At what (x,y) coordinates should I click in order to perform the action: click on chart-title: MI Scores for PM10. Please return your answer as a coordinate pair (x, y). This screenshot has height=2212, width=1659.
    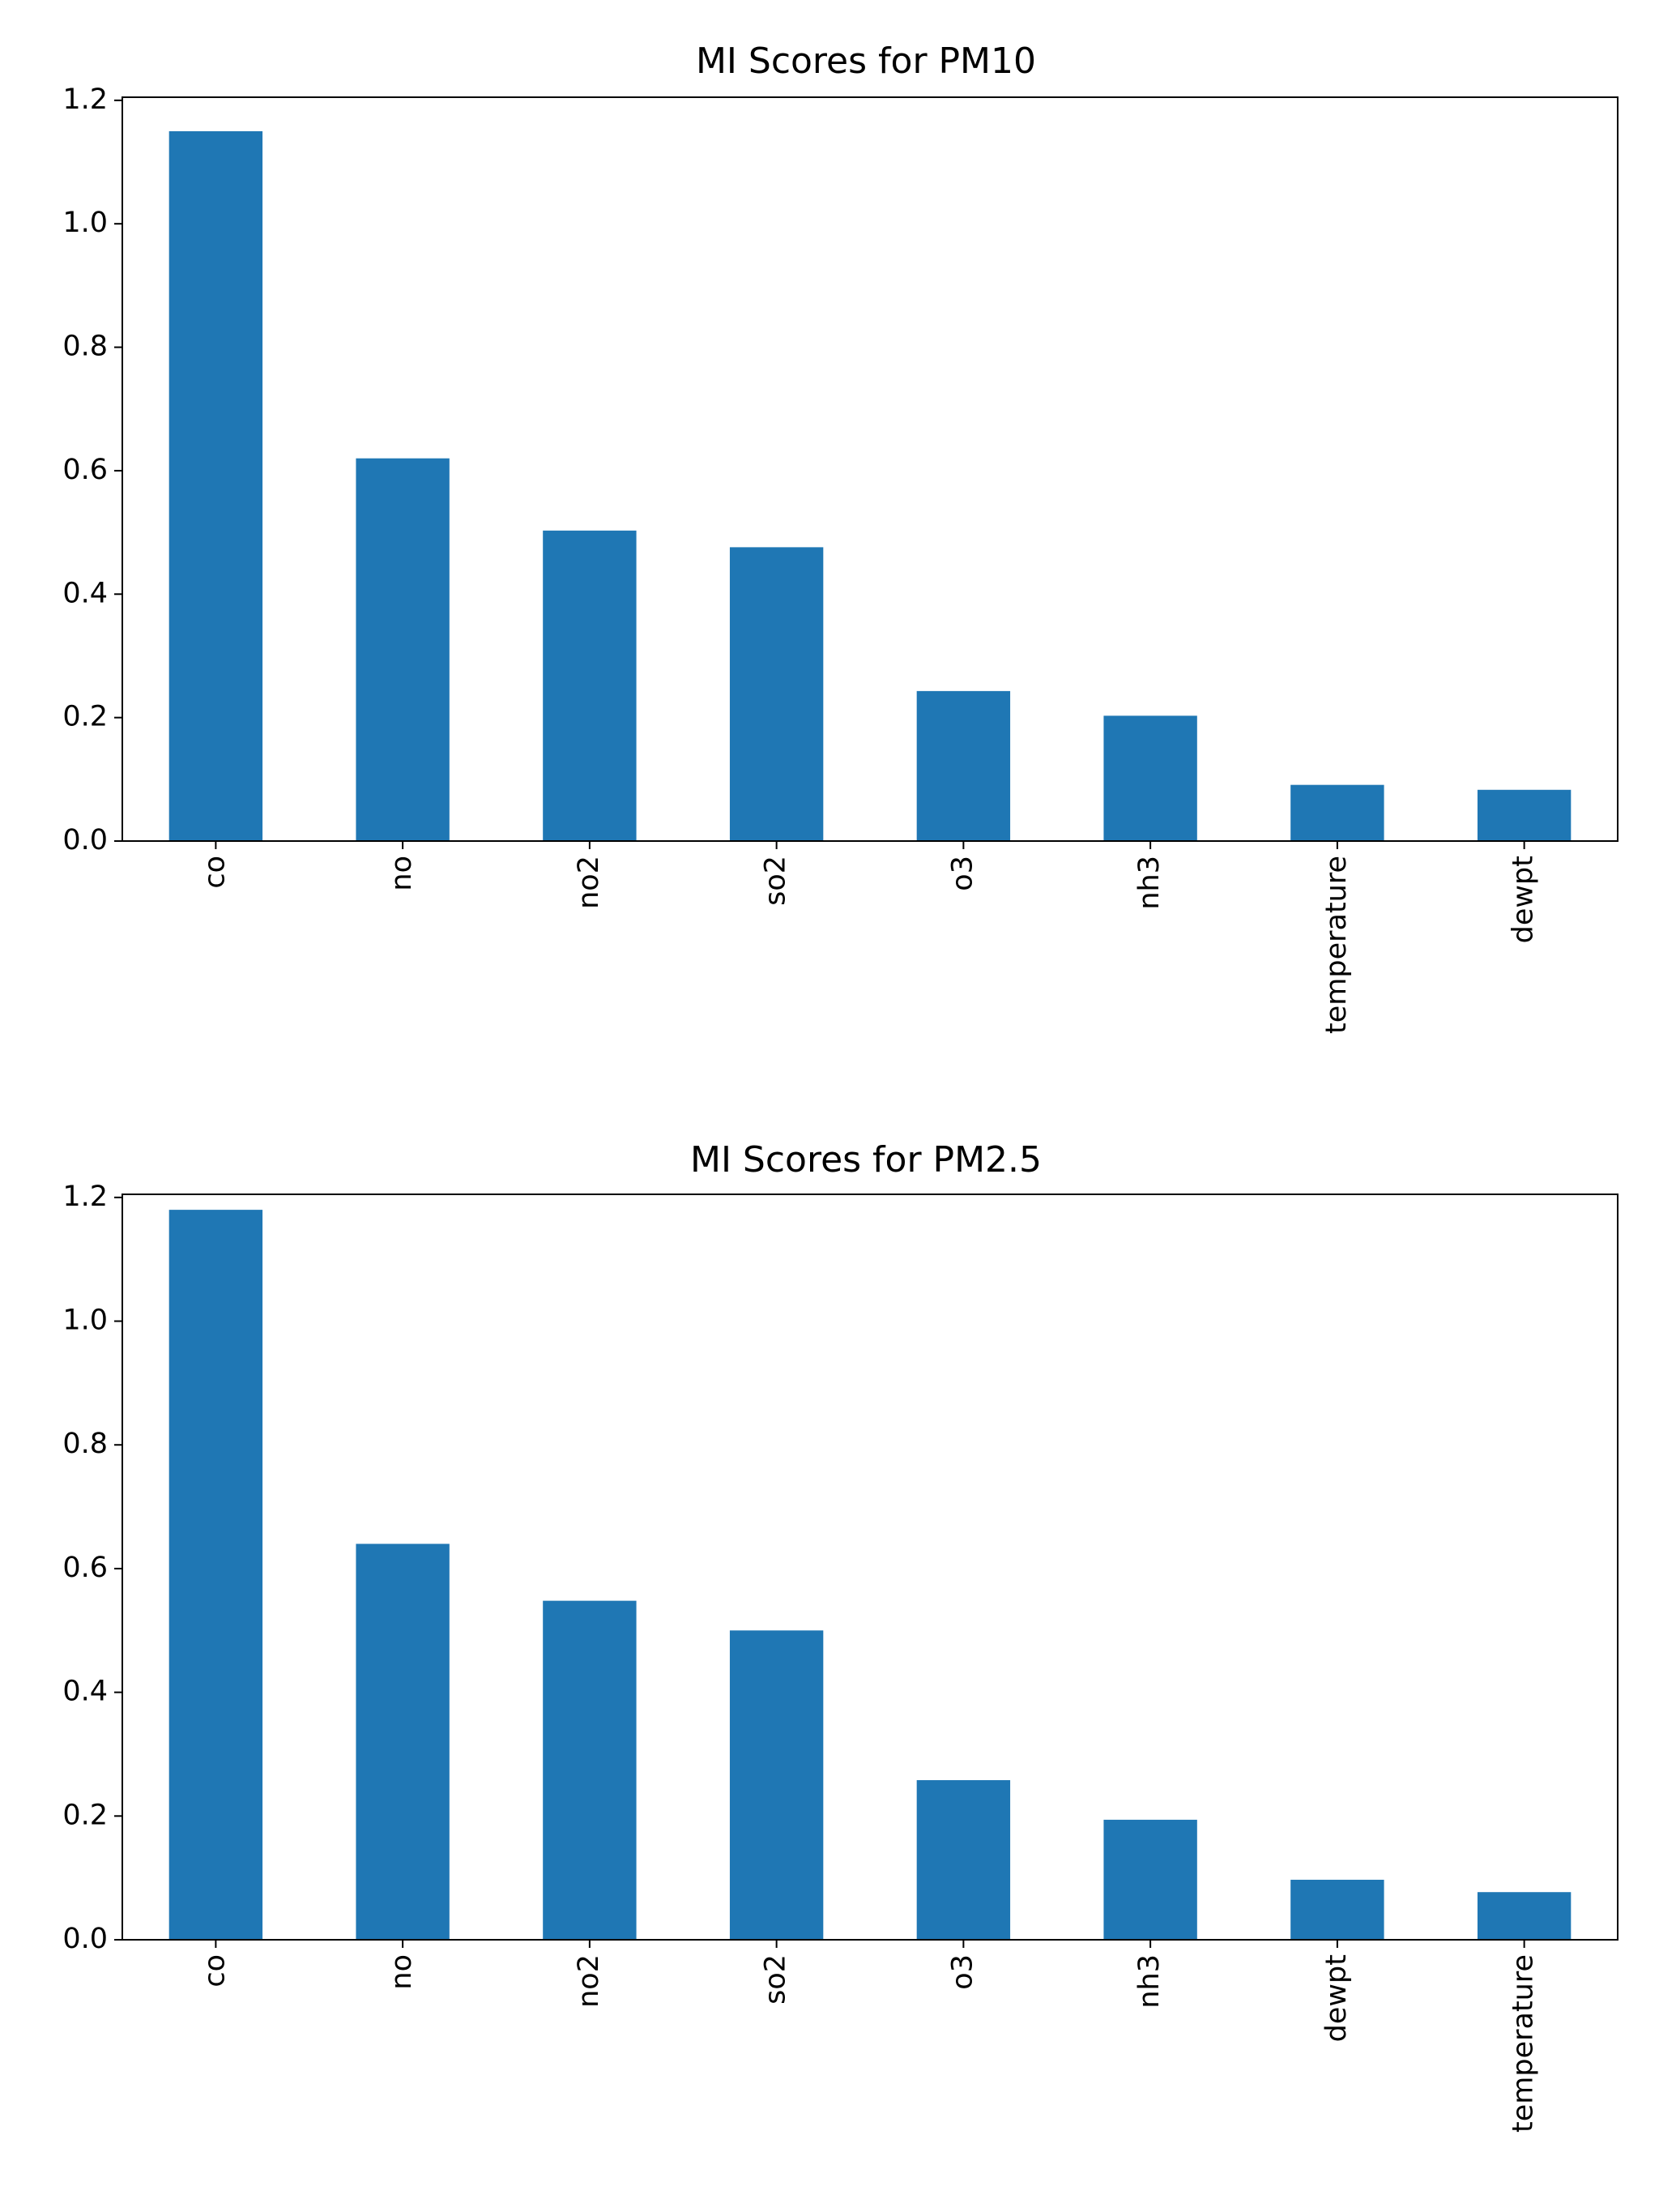
    Looking at the image, I should click on (866, 61).